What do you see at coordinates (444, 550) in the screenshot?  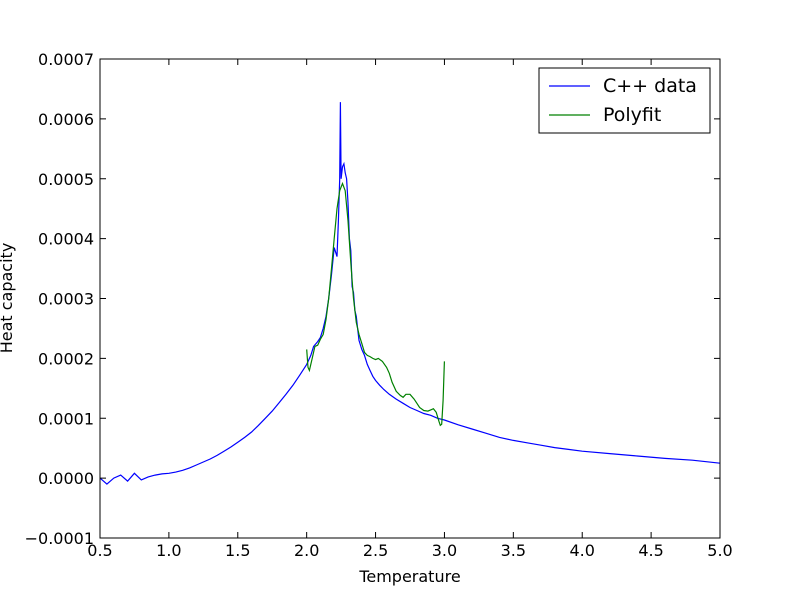 I see `x-tick-label: 3.0` at bounding box center [444, 550].